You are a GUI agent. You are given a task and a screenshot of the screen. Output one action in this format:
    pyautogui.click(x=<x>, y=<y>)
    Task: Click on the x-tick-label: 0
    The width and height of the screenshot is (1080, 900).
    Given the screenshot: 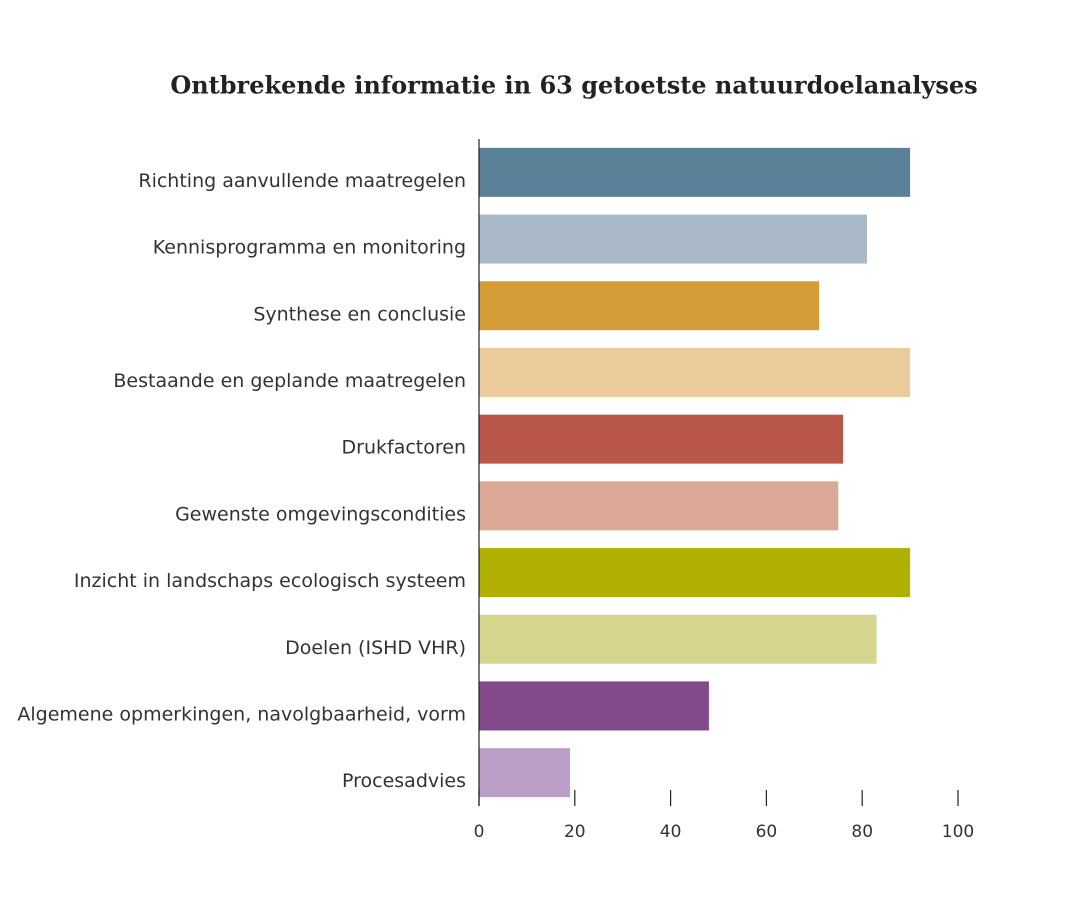 What is the action you would take?
    pyautogui.click(x=479, y=832)
    